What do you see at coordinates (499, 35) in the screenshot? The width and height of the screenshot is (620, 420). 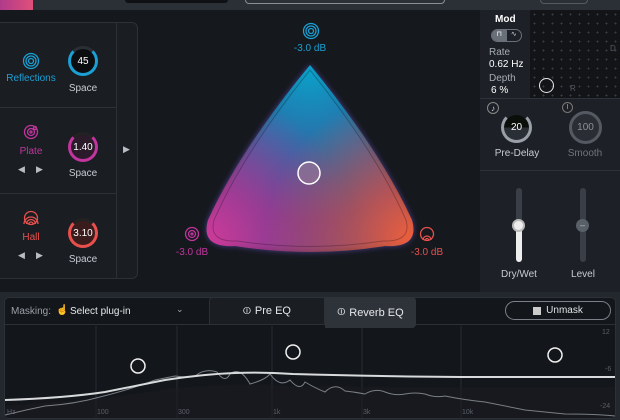 I see `square-wave-icon: ⊓` at bounding box center [499, 35].